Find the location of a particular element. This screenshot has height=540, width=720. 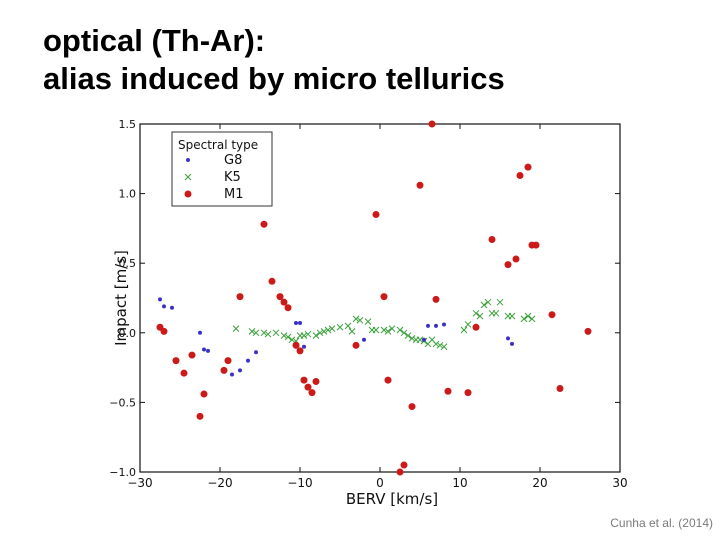

legend-marker-k5-stroke-b is located at coordinates (188, 177).